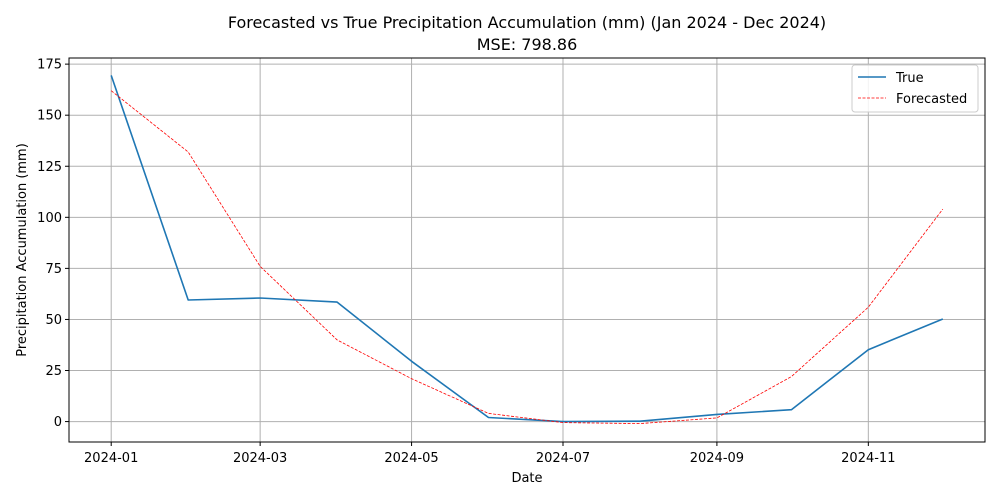  What do you see at coordinates (53, 269) in the screenshot?
I see `y-tick-label: 75` at bounding box center [53, 269].